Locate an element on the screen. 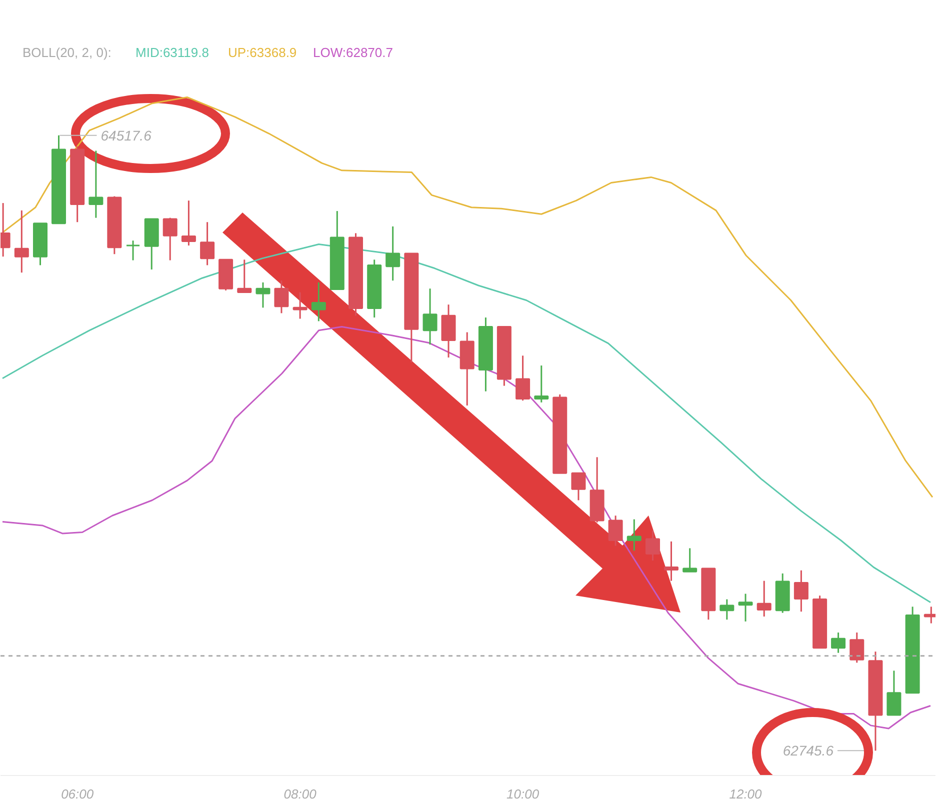 The height and width of the screenshot is (807, 944). annotation: 64517.6 is located at coordinates (126, 135).